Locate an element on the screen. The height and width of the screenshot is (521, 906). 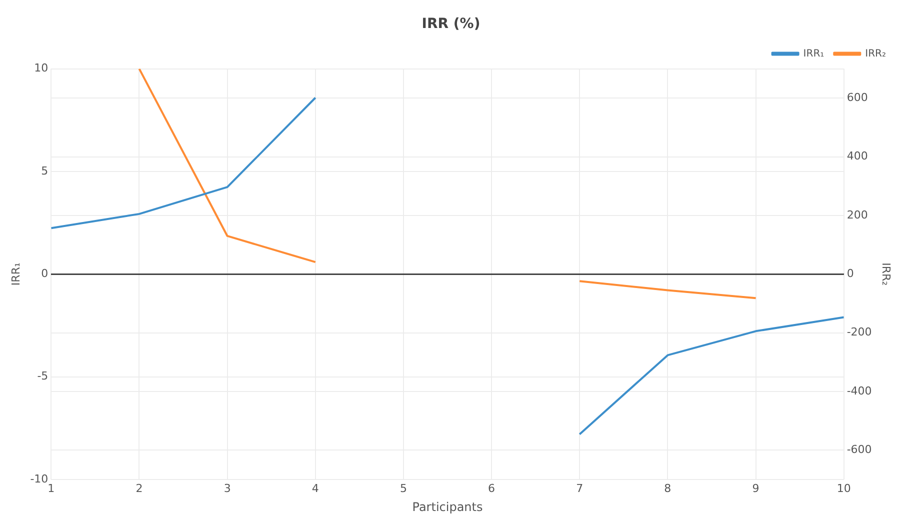
y2-tick-label: -400 is located at coordinates (859, 391).